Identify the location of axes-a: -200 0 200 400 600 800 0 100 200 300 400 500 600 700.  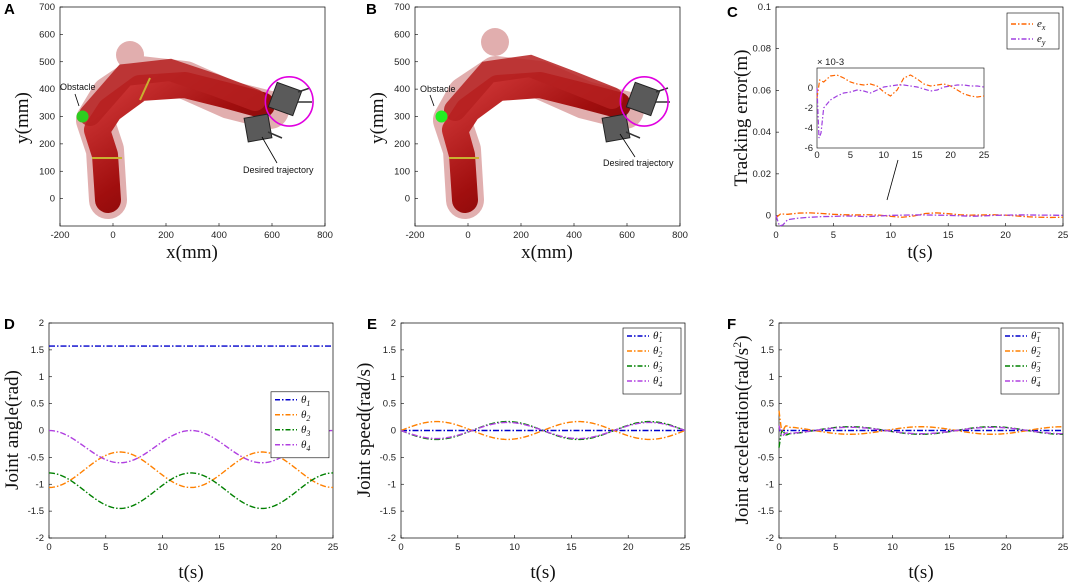
(186, 121).